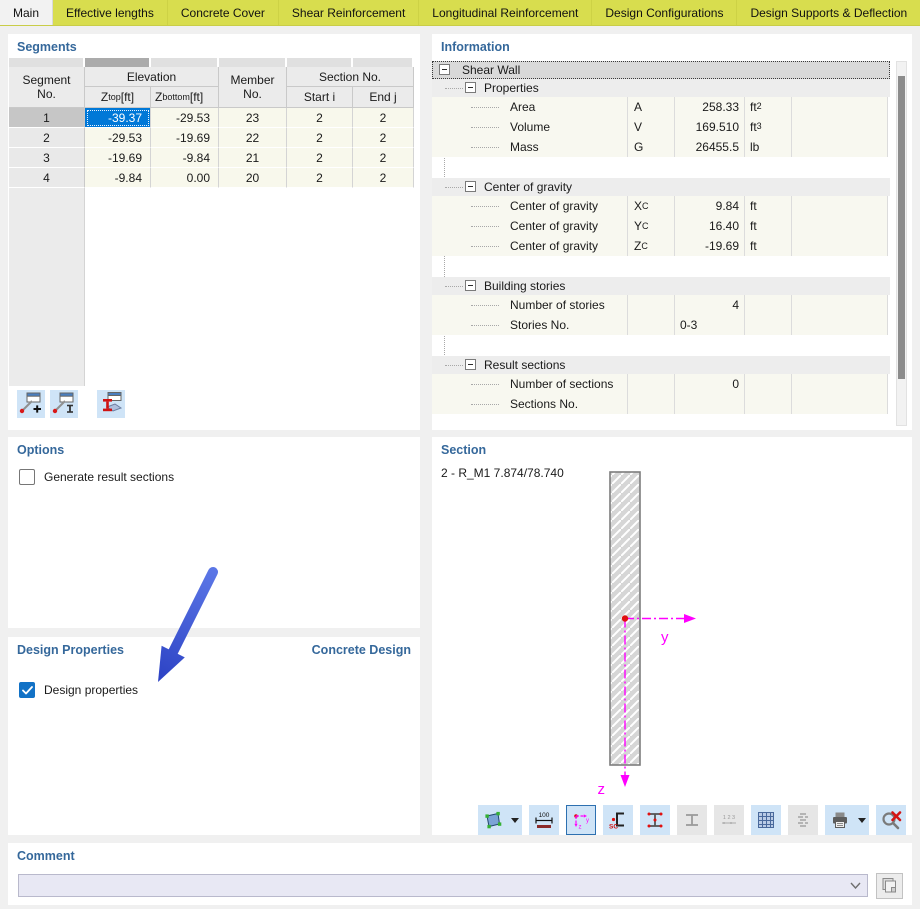 This screenshot has height=909, width=920. What do you see at coordinates (515, 820) in the screenshot?
I see `section-shape-dropdown` at bounding box center [515, 820].